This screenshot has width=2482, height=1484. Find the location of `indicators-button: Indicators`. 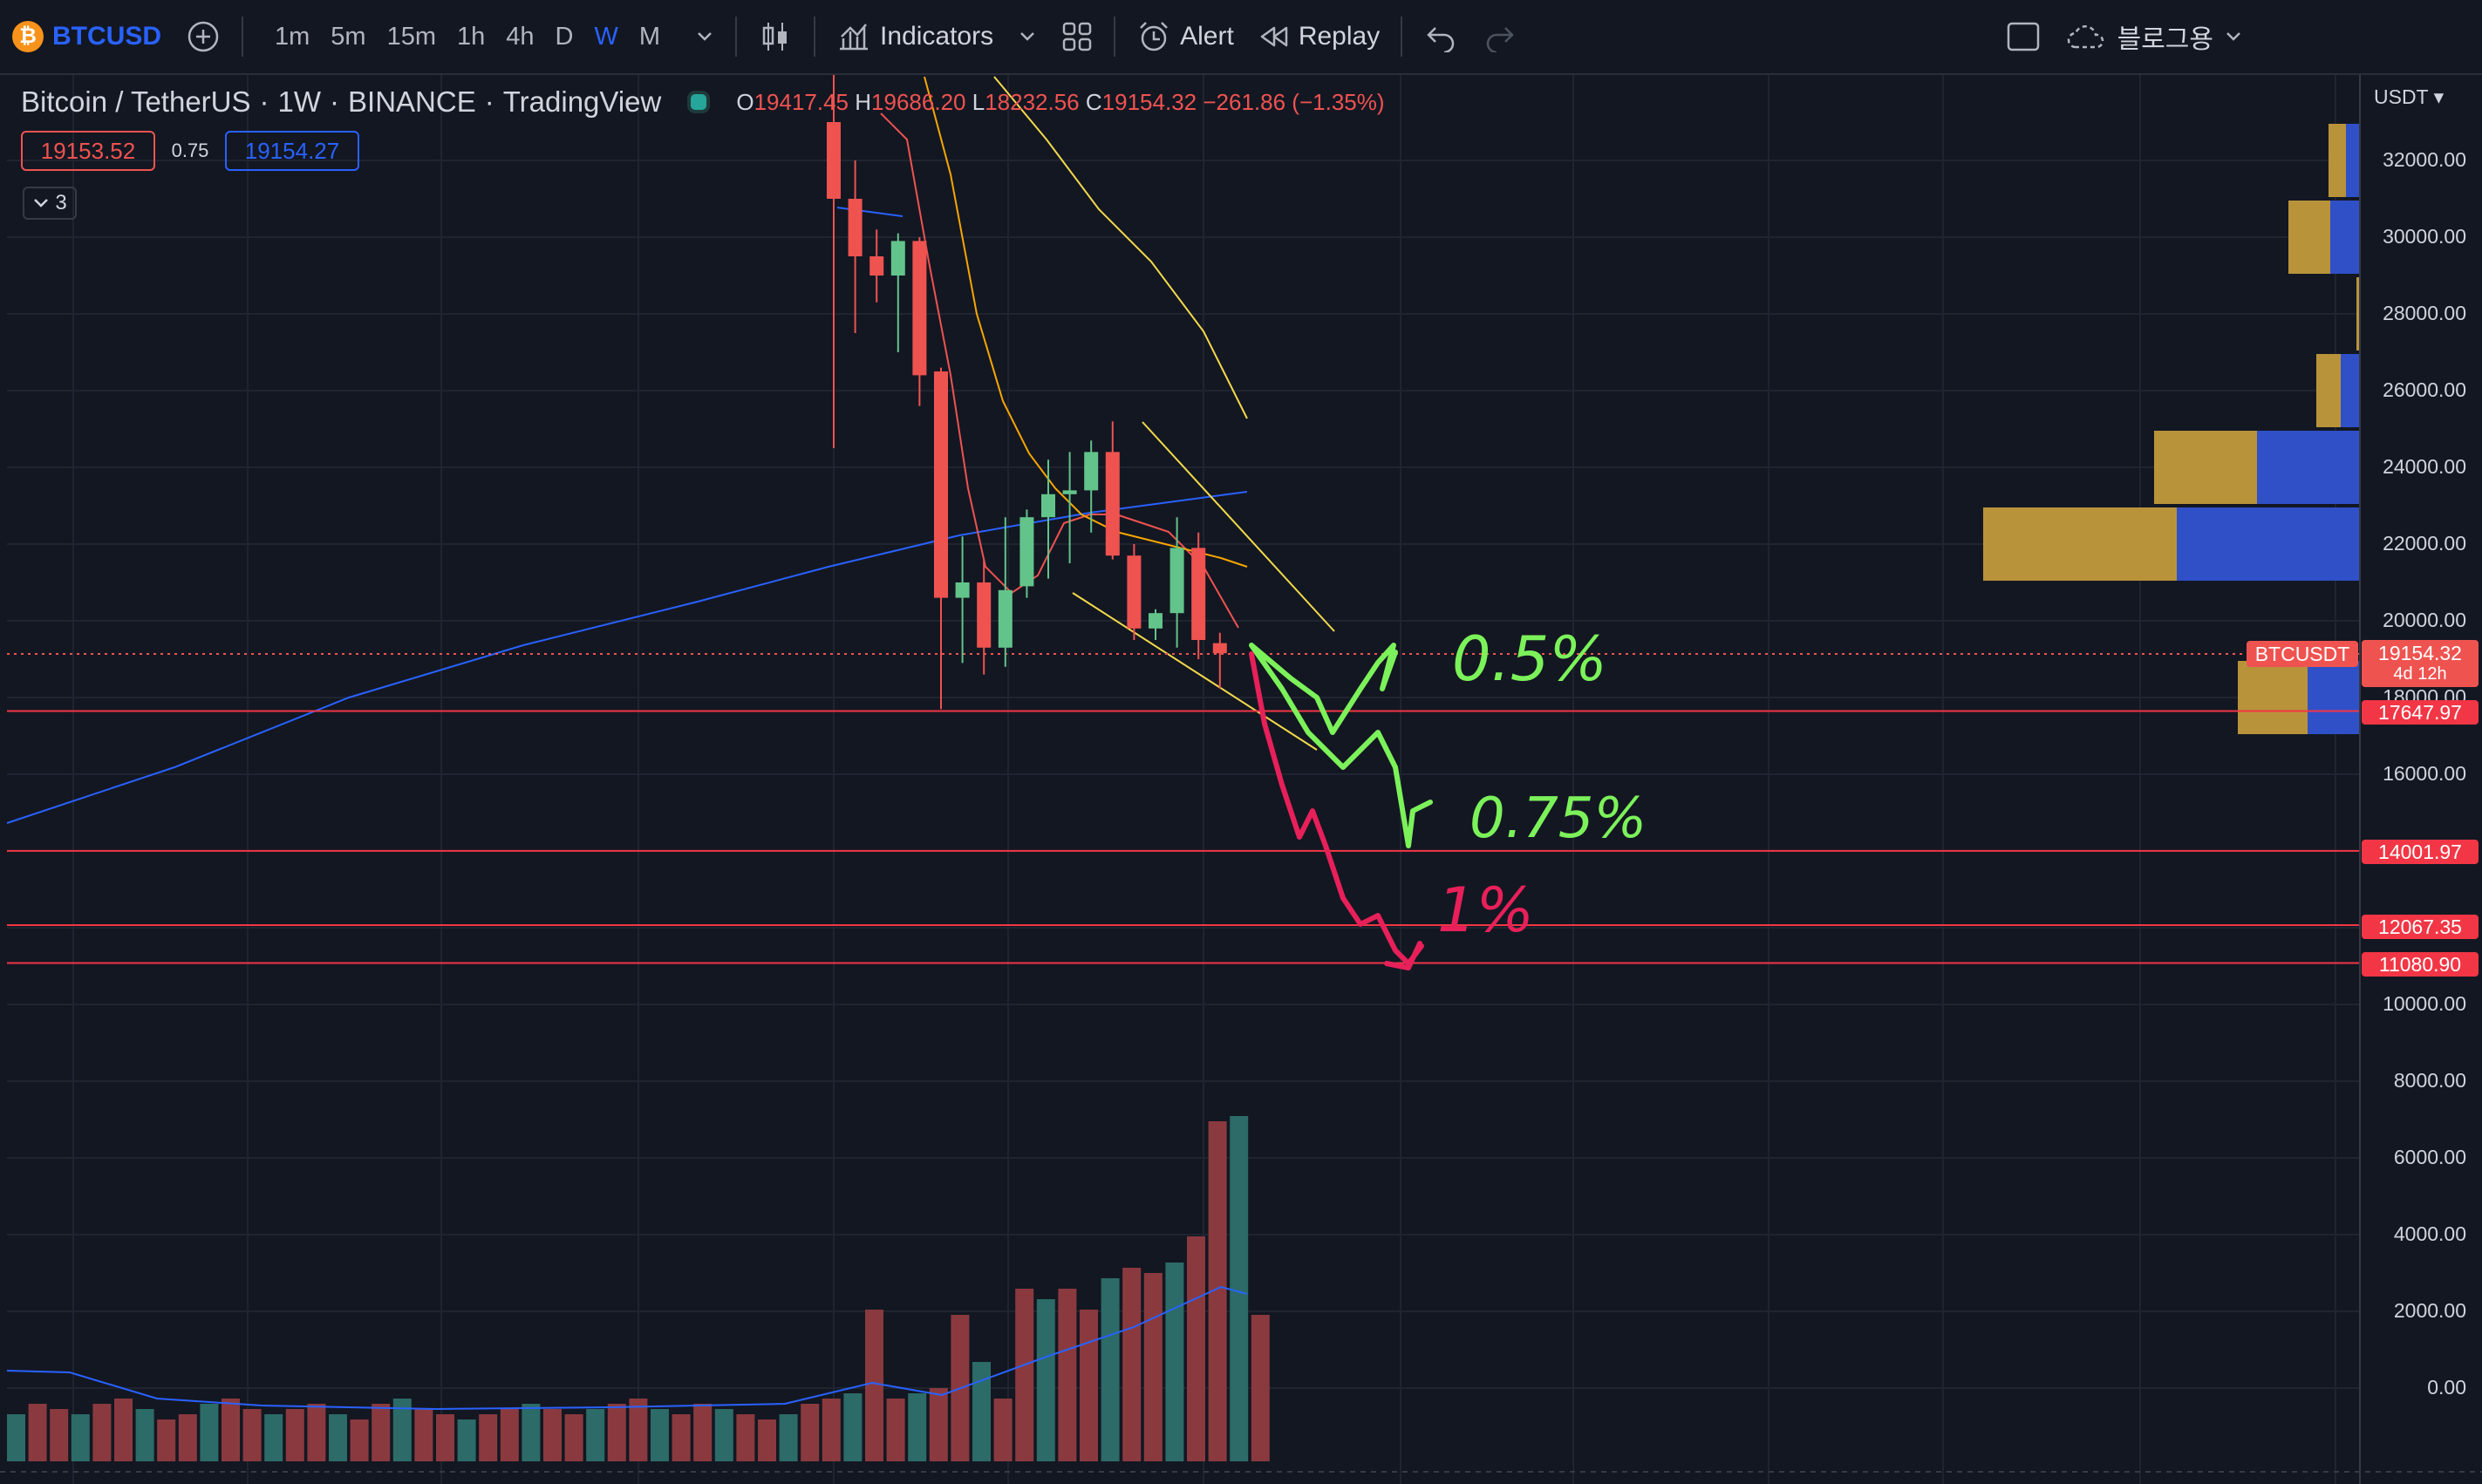

indicators-button: Indicators is located at coordinates (915, 36).